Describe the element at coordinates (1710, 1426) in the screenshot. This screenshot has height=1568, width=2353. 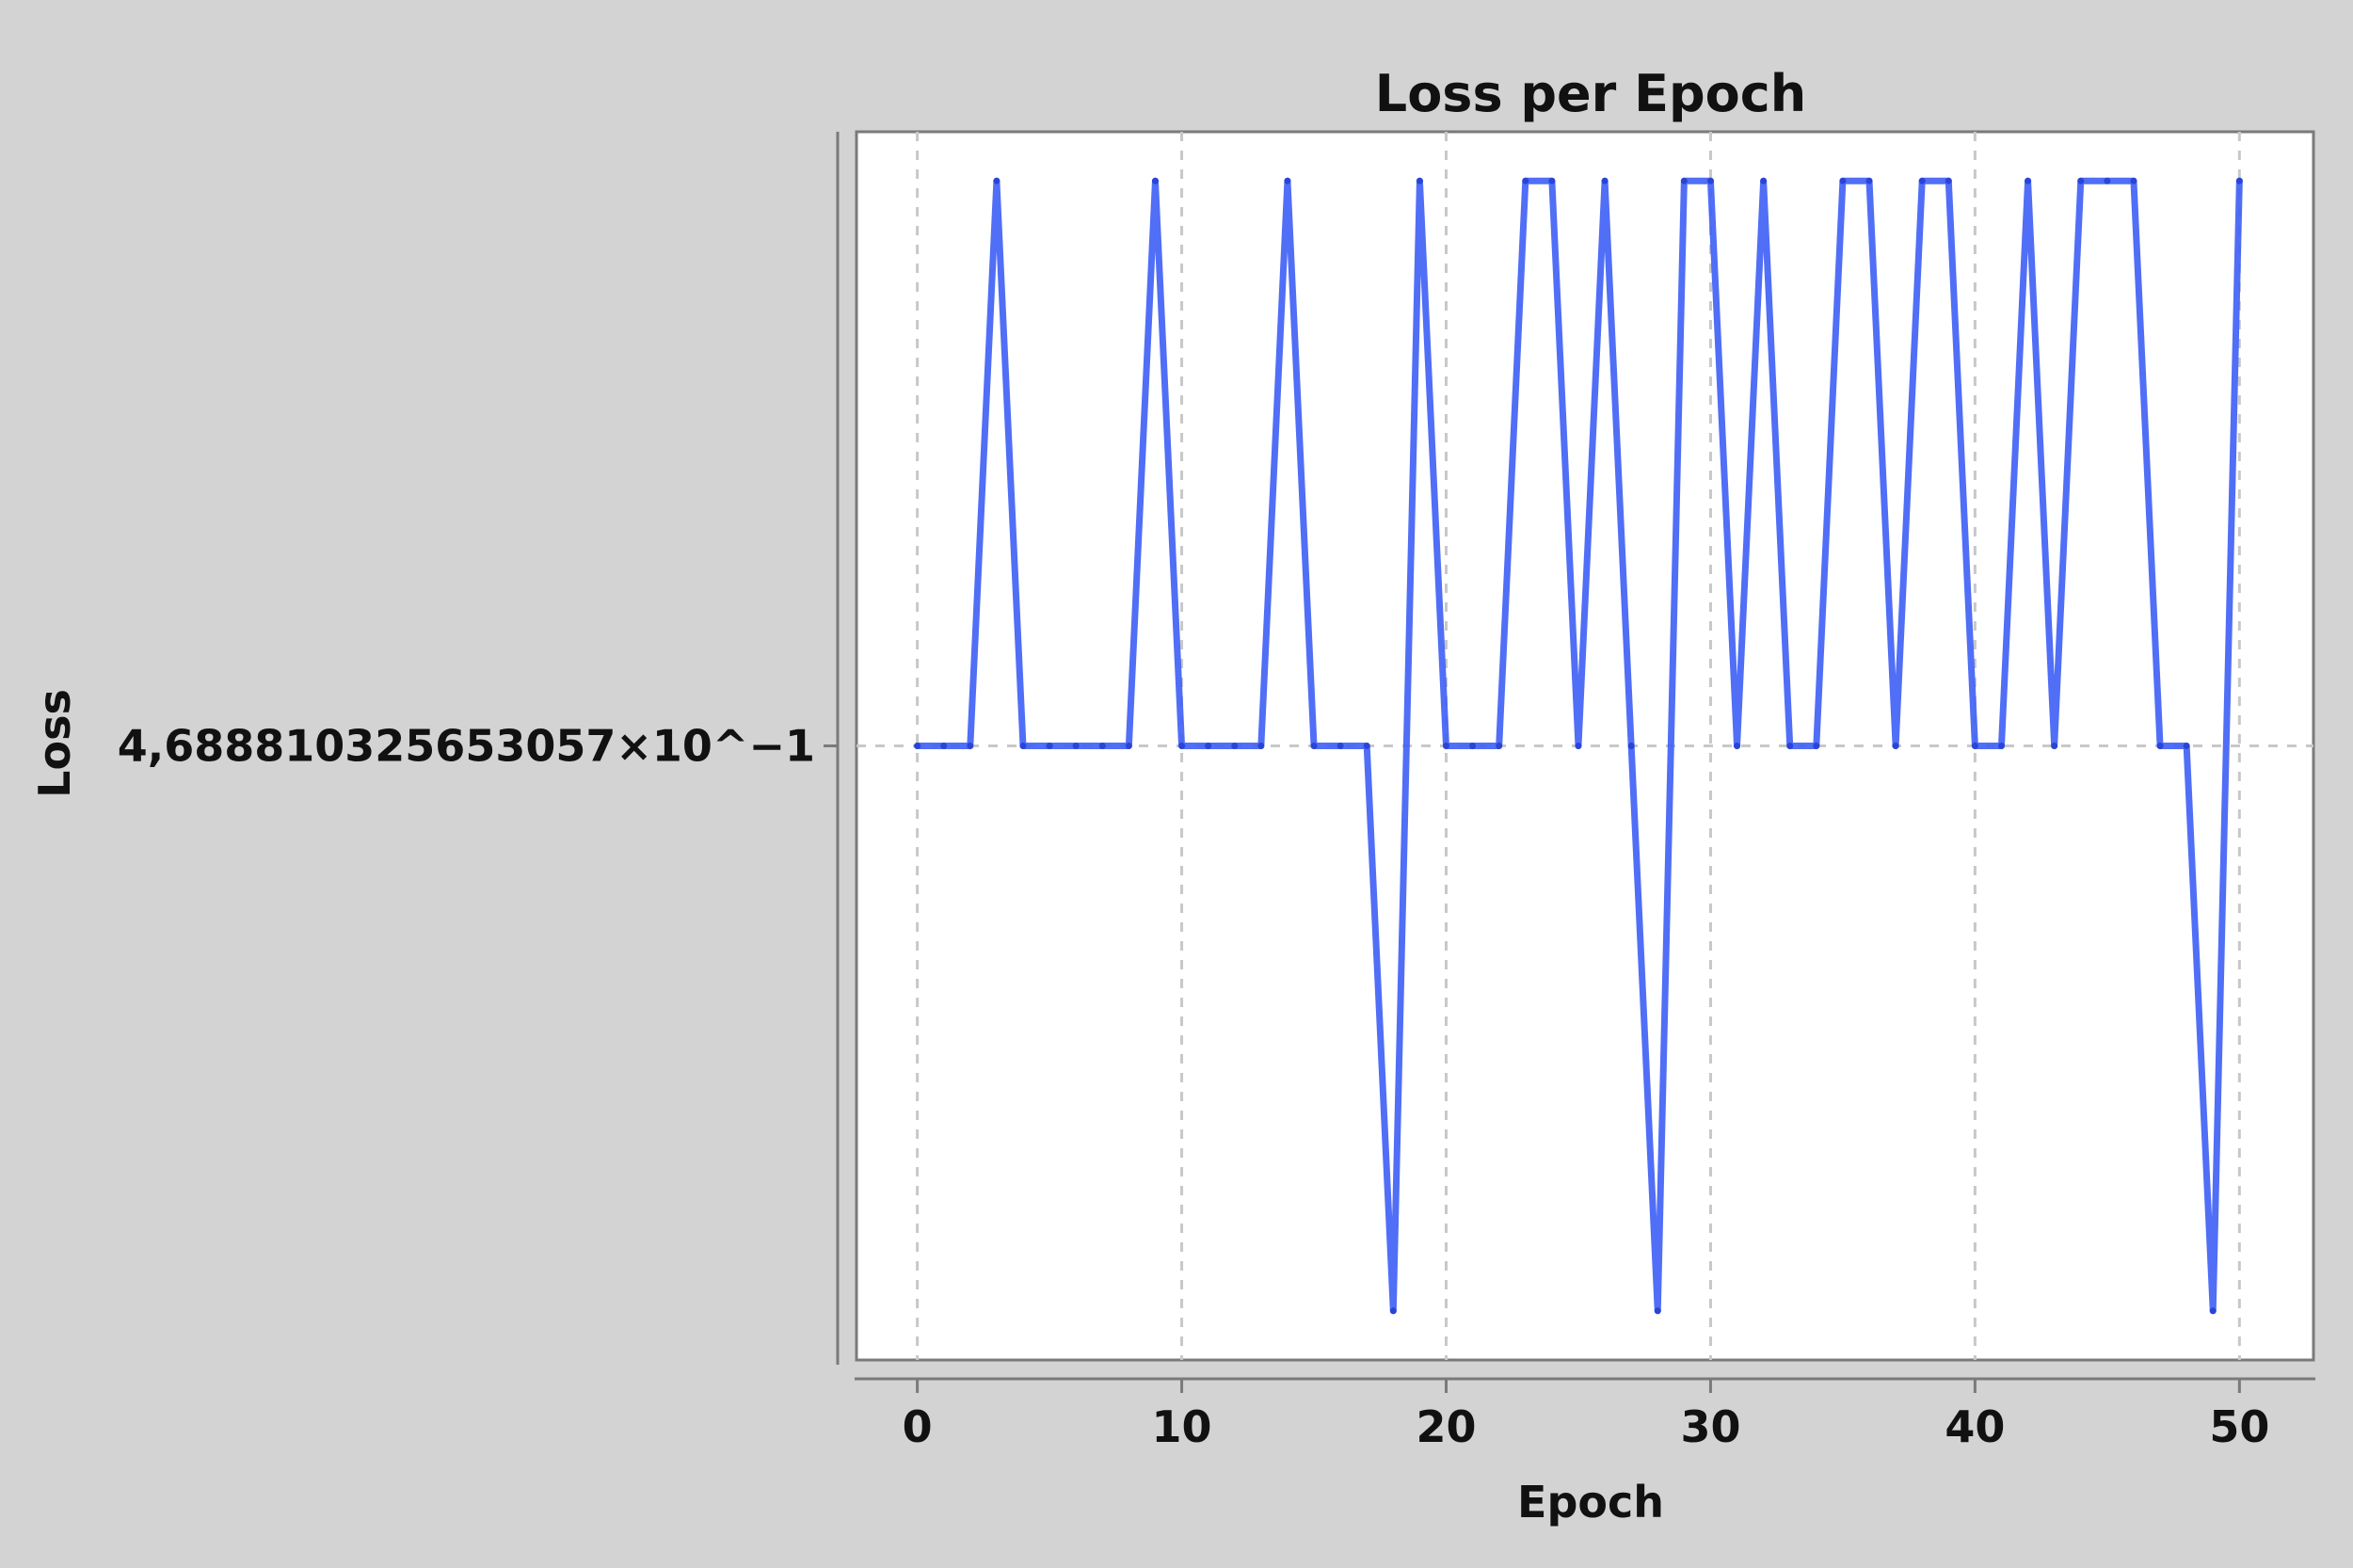
I see `x-tick-label: 30` at that location.